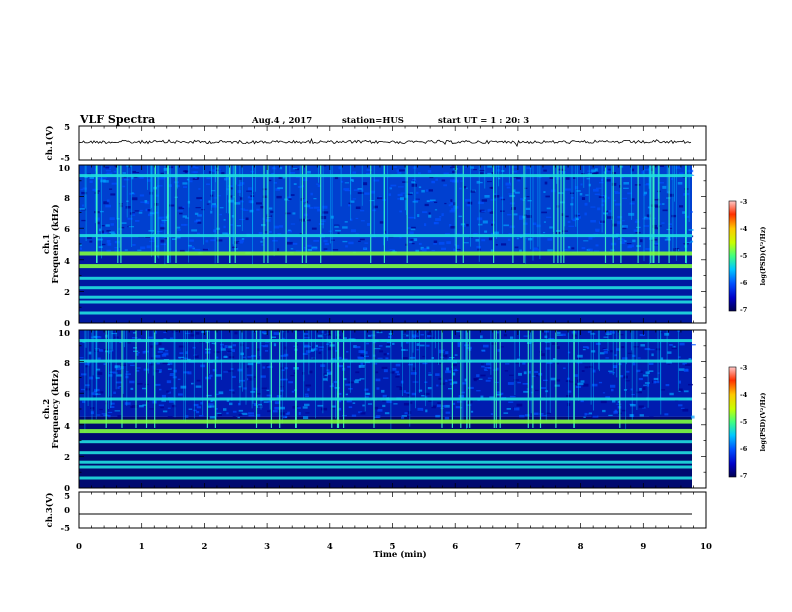 The width and height of the screenshot is (792, 612). Describe the element at coordinates (49, 510) in the screenshot. I see `ch3-waveform-ylabel: ch.3(V)` at that location.